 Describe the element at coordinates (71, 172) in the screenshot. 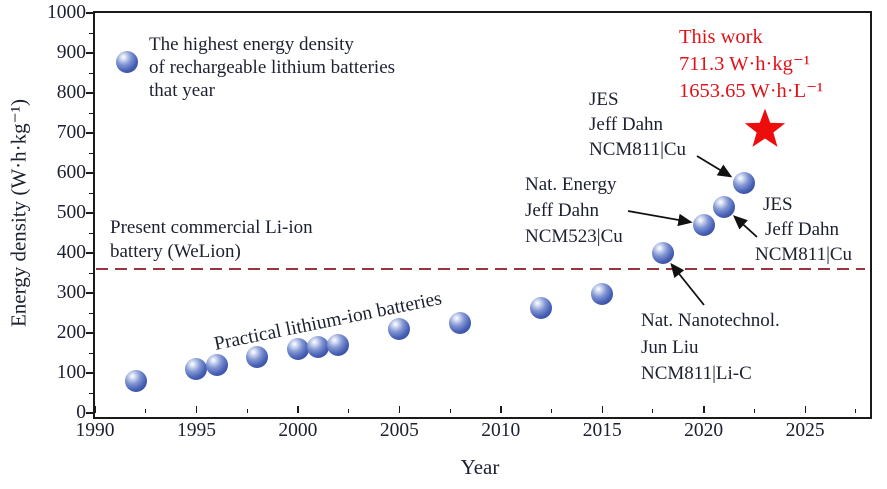

I see `y-tick-label: 600` at that location.